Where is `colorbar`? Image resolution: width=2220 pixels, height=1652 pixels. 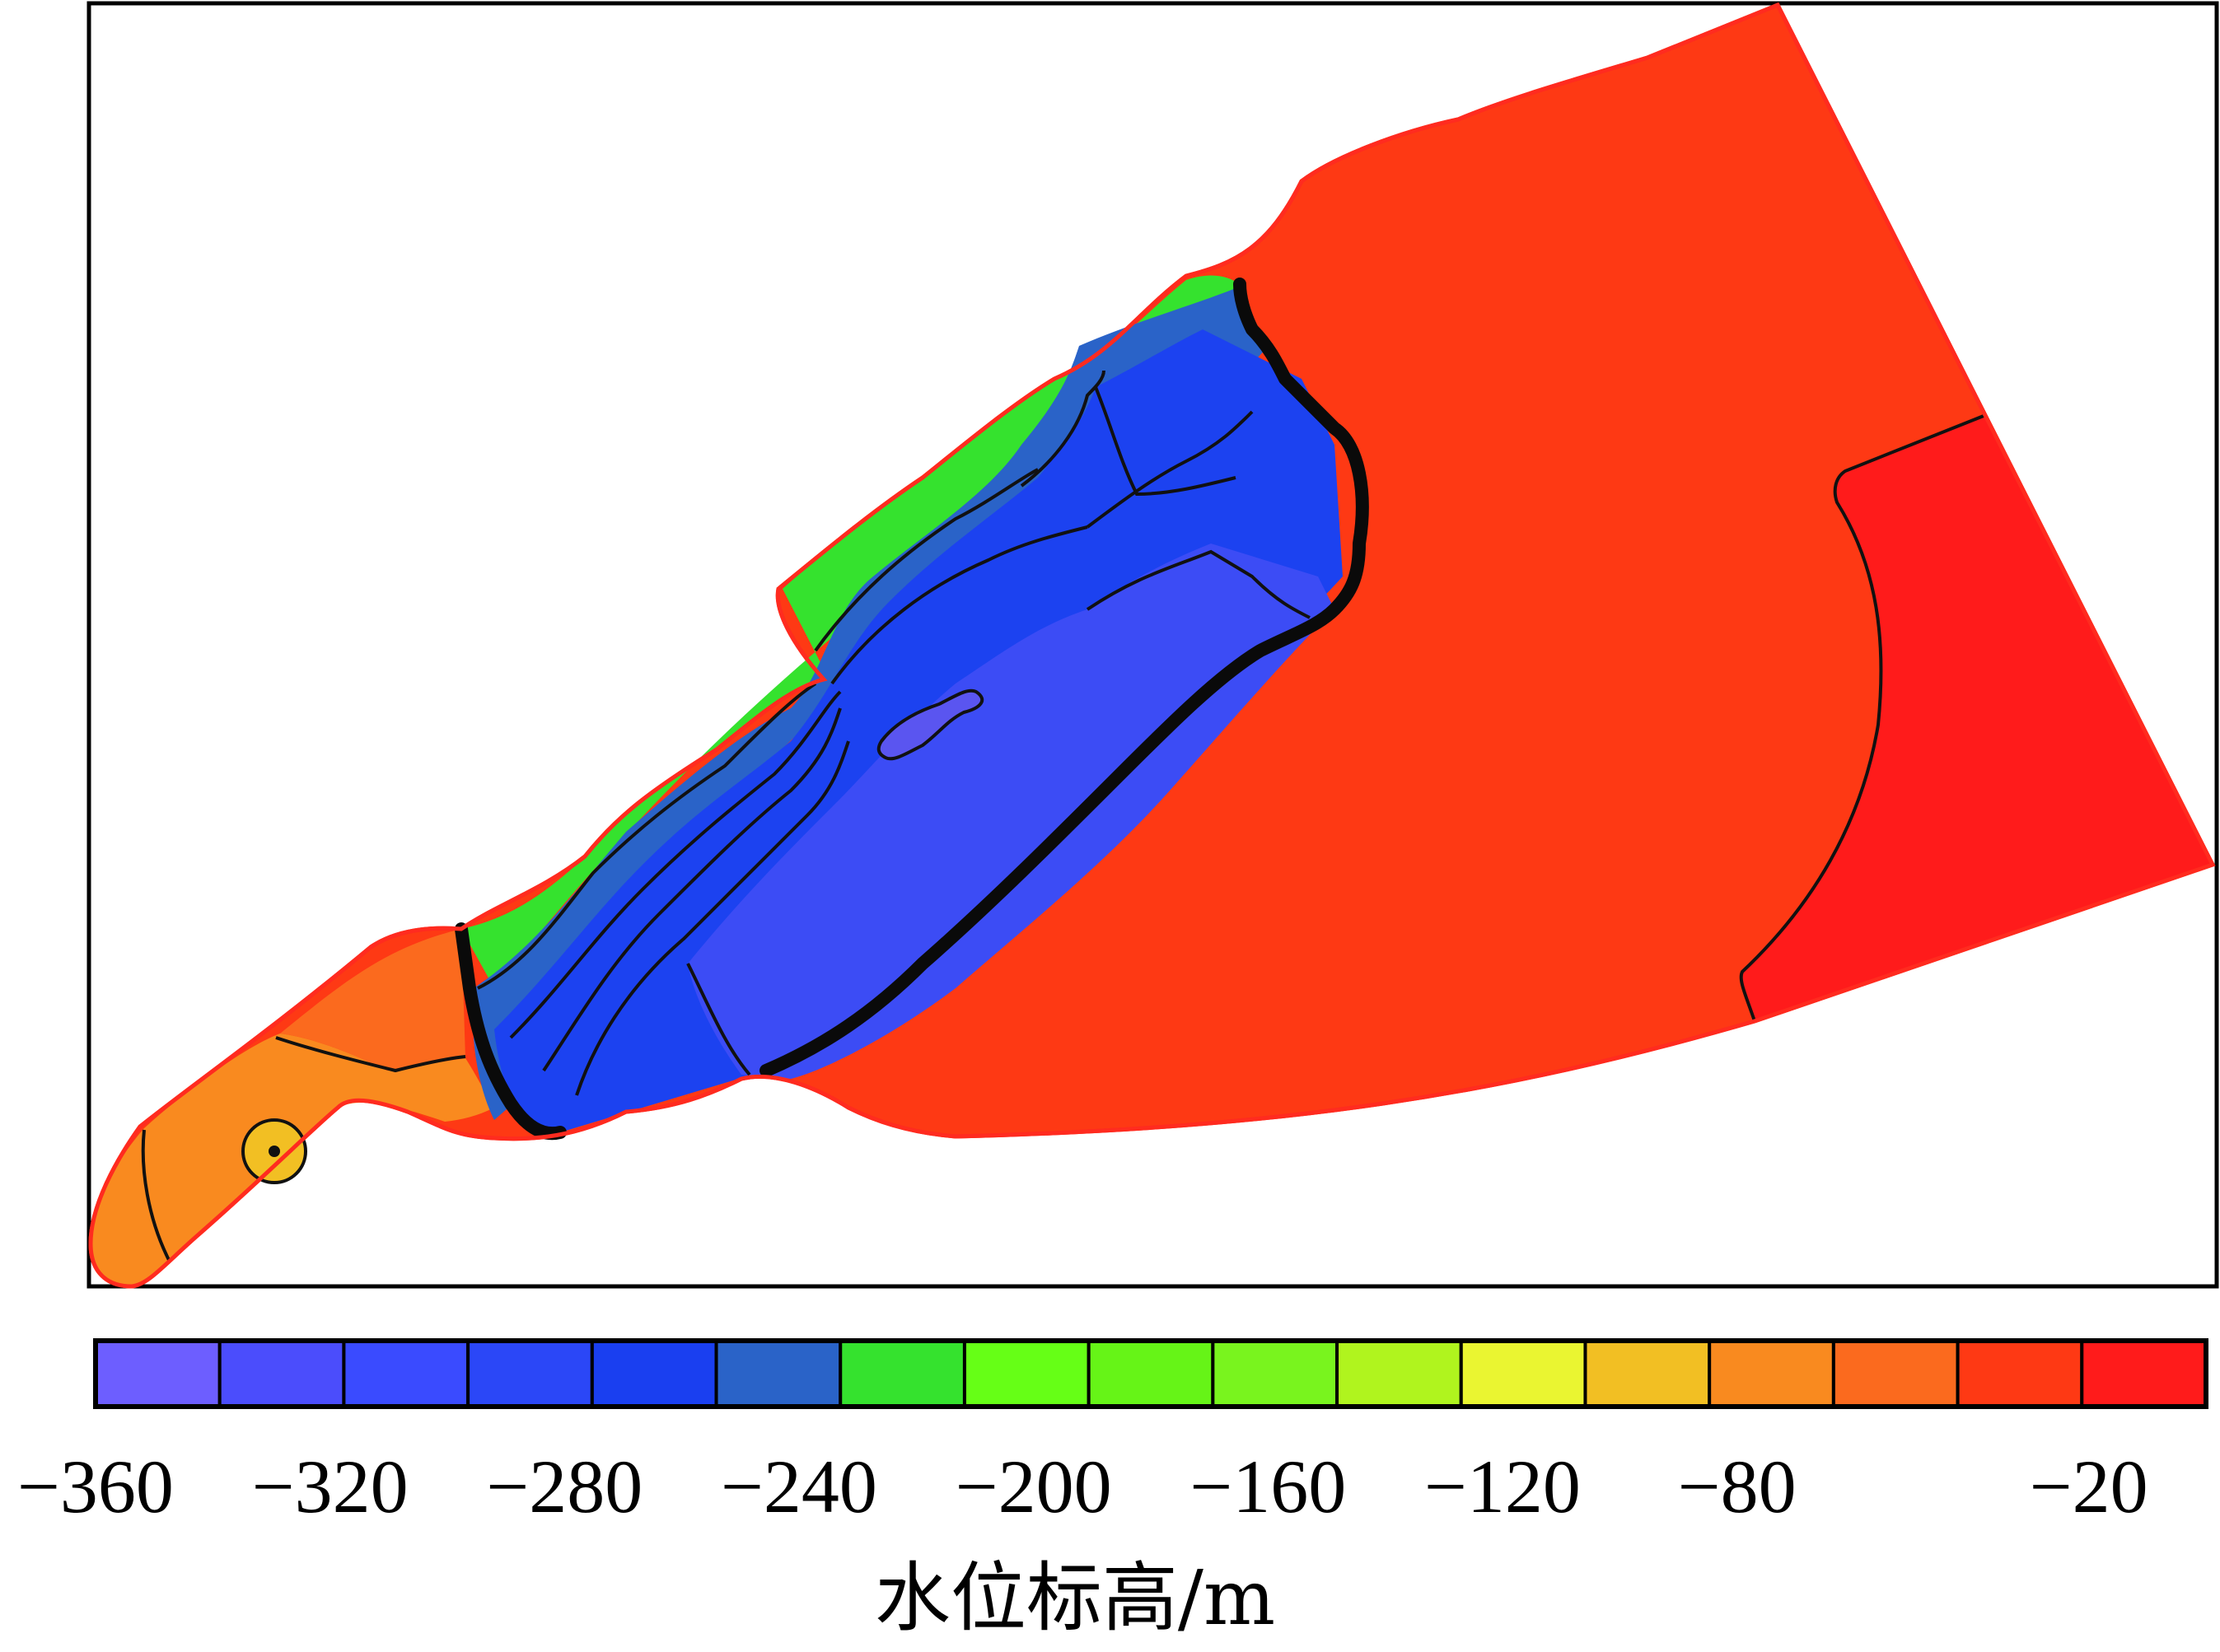 colorbar is located at coordinates (1150, 1373).